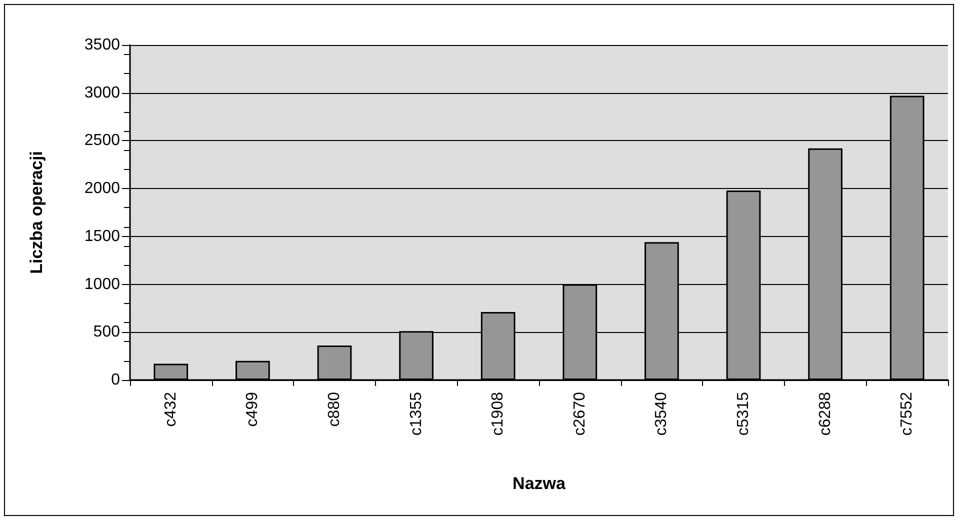  Describe the element at coordinates (743, 414) in the screenshot. I see `x-tick-label: c5315` at that location.